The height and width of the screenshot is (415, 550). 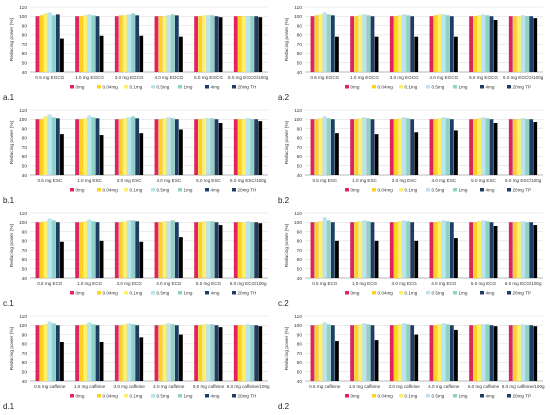 I want to click on legend-label: 0.04mg, so click(x=386, y=292).